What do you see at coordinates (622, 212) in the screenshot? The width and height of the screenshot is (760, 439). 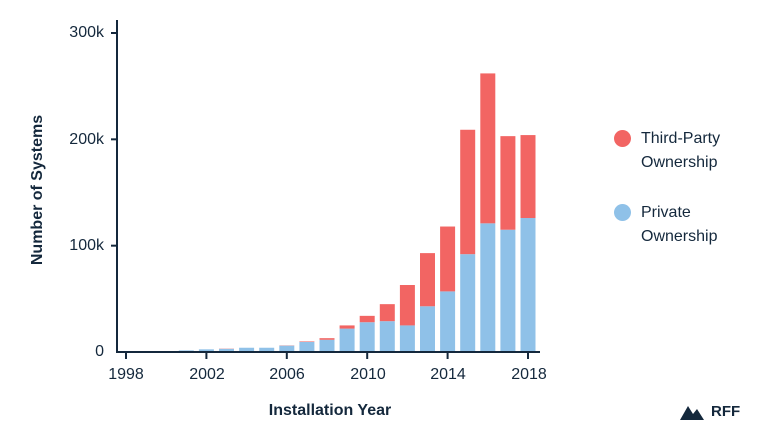 I see `legend-swatch-private` at bounding box center [622, 212].